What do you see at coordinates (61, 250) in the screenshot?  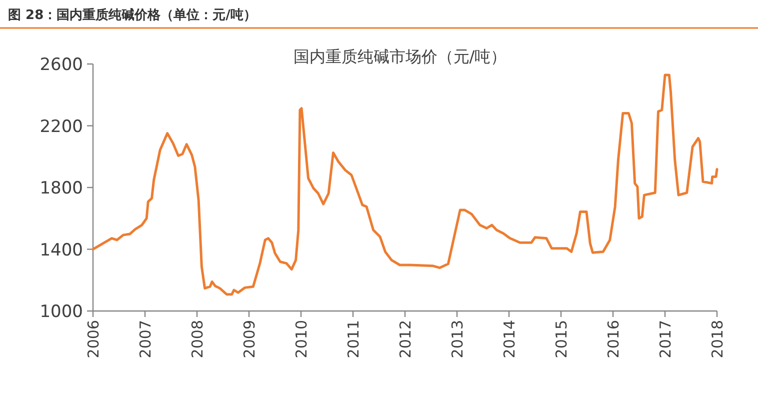 I see `y-tick-label: 1400` at bounding box center [61, 250].